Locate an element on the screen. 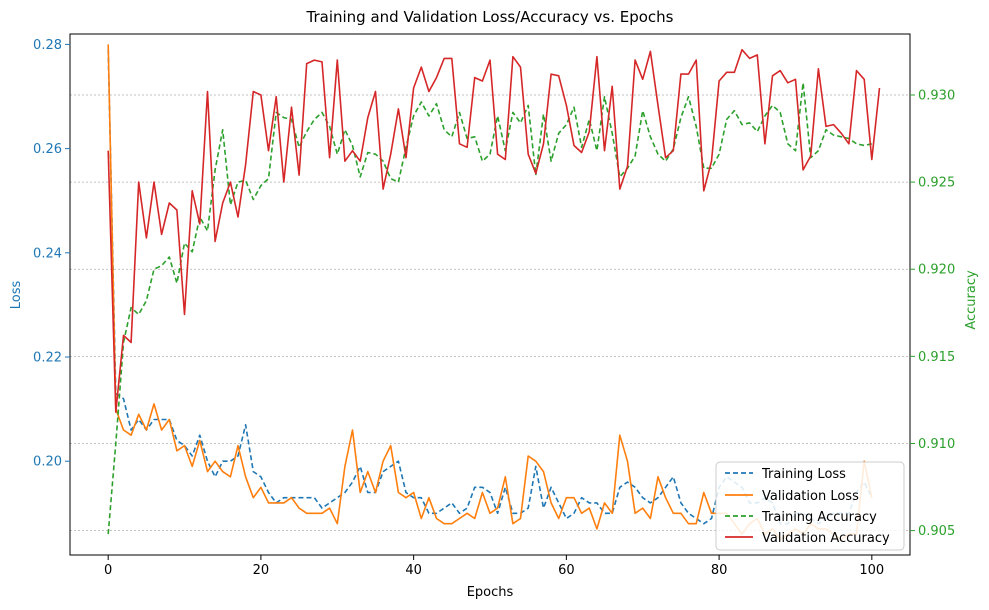  legend-label-training-loss: Training Loss is located at coordinates (803, 474).